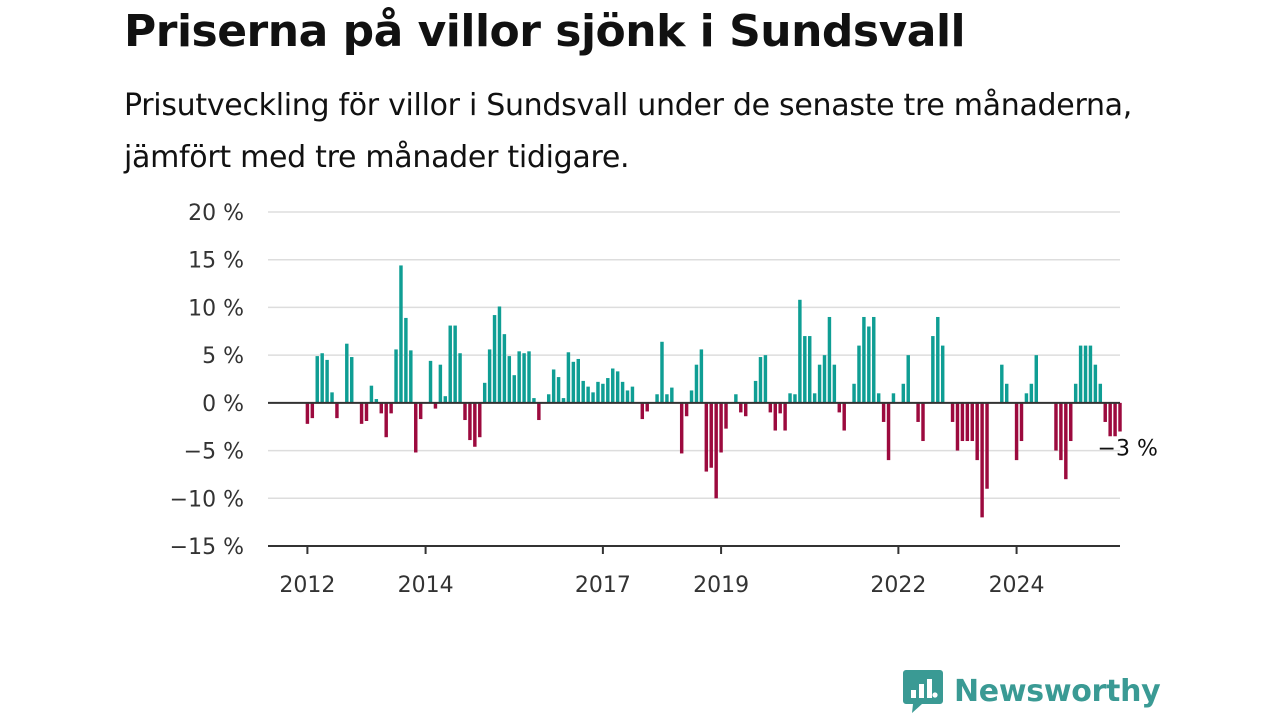 The width and height of the screenshot is (1280, 720). Describe the element at coordinates (216, 308) in the screenshot. I see `y-tick-label: 10 %` at that location.